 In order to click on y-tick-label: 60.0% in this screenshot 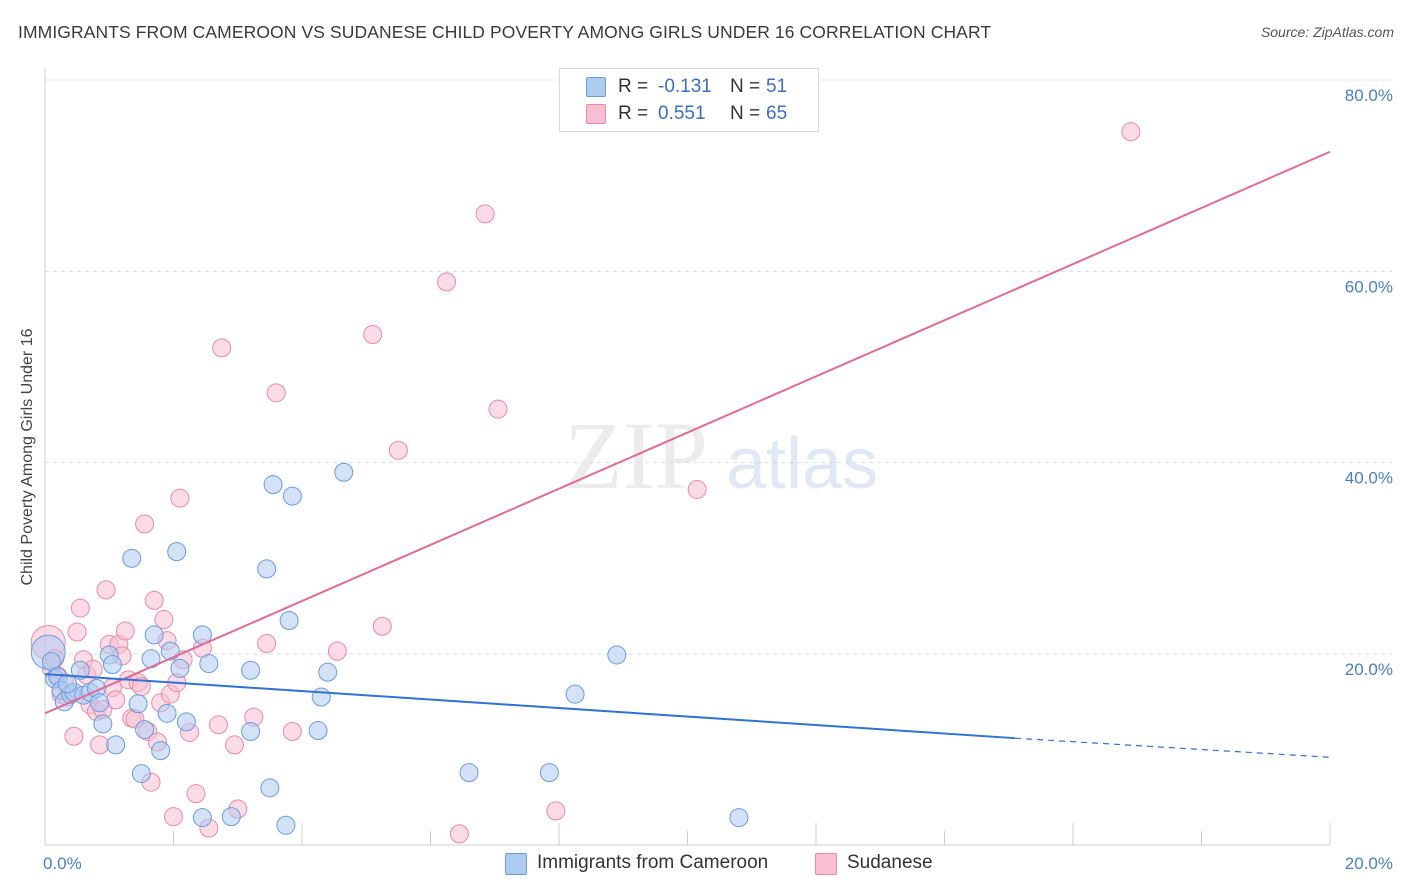, I will do `click(1369, 286)`.